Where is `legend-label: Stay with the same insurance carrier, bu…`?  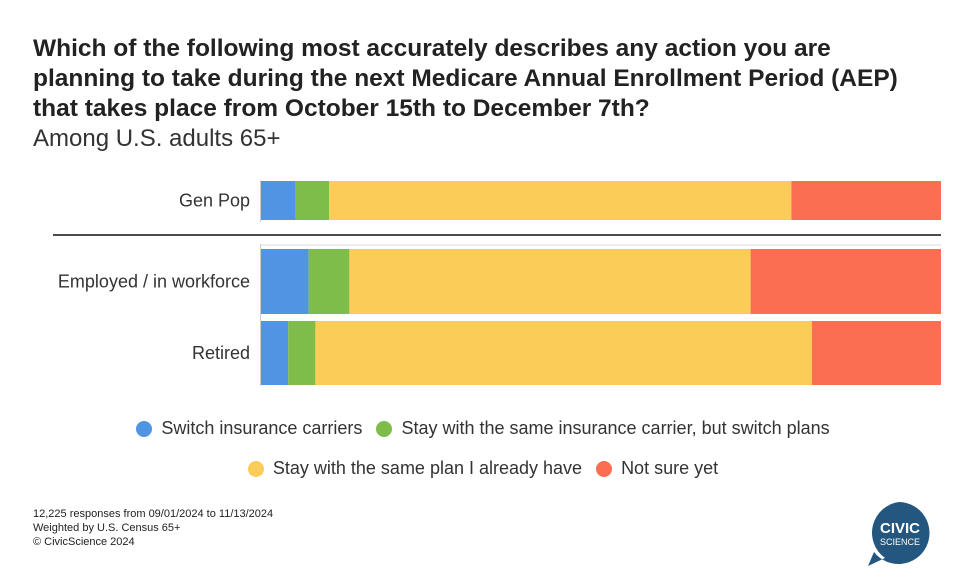
legend-label: Stay with the same insurance carrier, bu… is located at coordinates (615, 428).